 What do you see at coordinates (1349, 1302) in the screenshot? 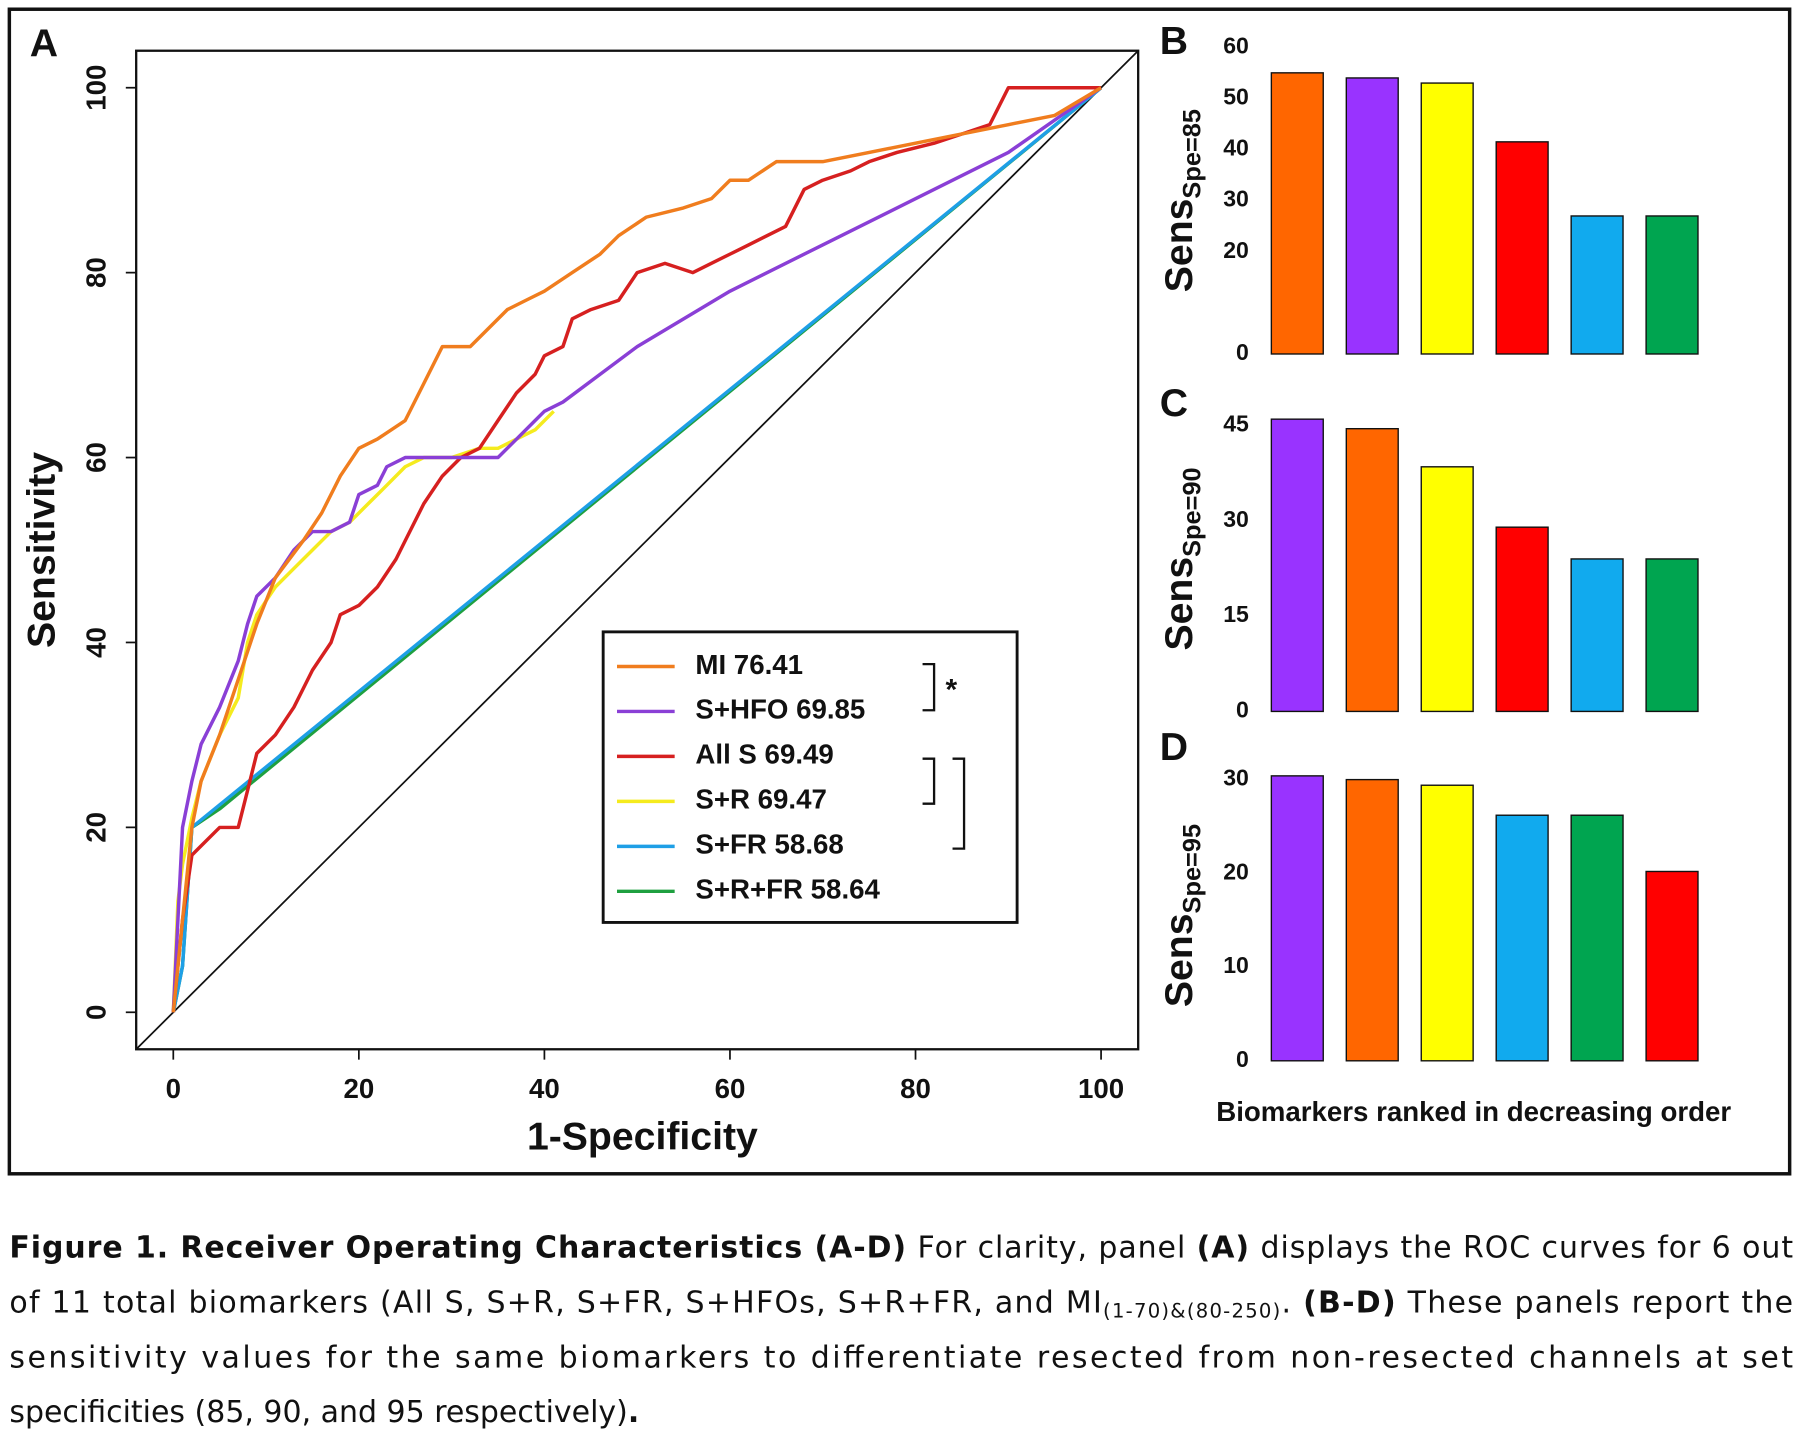
I see `caption-text: (B-D)` at bounding box center [1349, 1302].